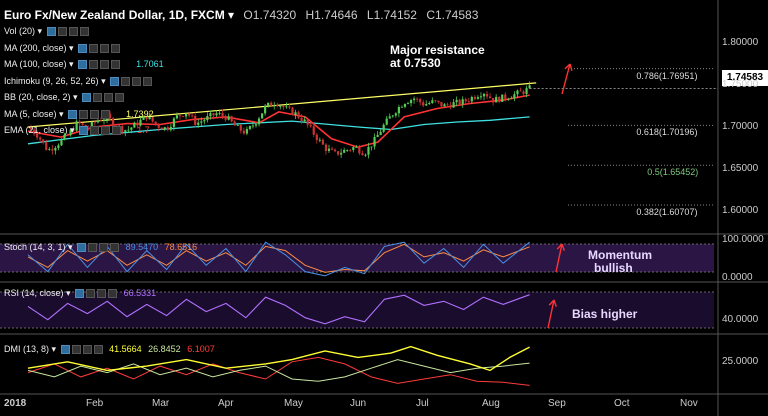 The width and height of the screenshot is (768, 416). I want to click on y-tick-label: 1.70000, so click(740, 126).